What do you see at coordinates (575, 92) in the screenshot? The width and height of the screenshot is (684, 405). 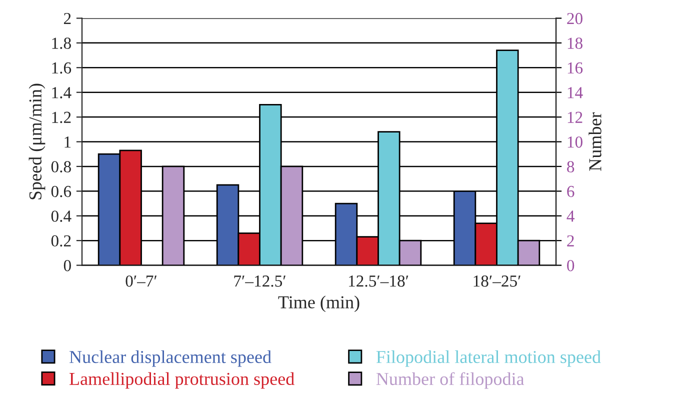 I see `y2-tick-label: 14` at bounding box center [575, 92].